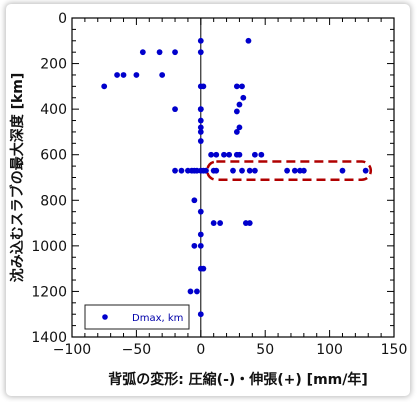  What do you see at coordinates (17, 178) in the screenshot?
I see `y-axis-title: 沈み込むスラブの最大深度 [km]` at bounding box center [17, 178].